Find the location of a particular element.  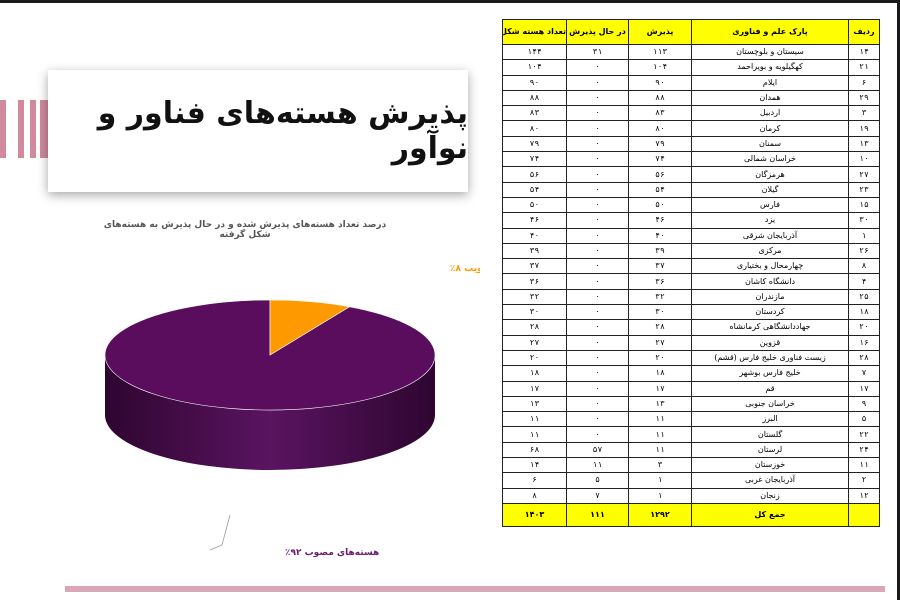

table-cell: خراسان شمالی is located at coordinates (770, 159).